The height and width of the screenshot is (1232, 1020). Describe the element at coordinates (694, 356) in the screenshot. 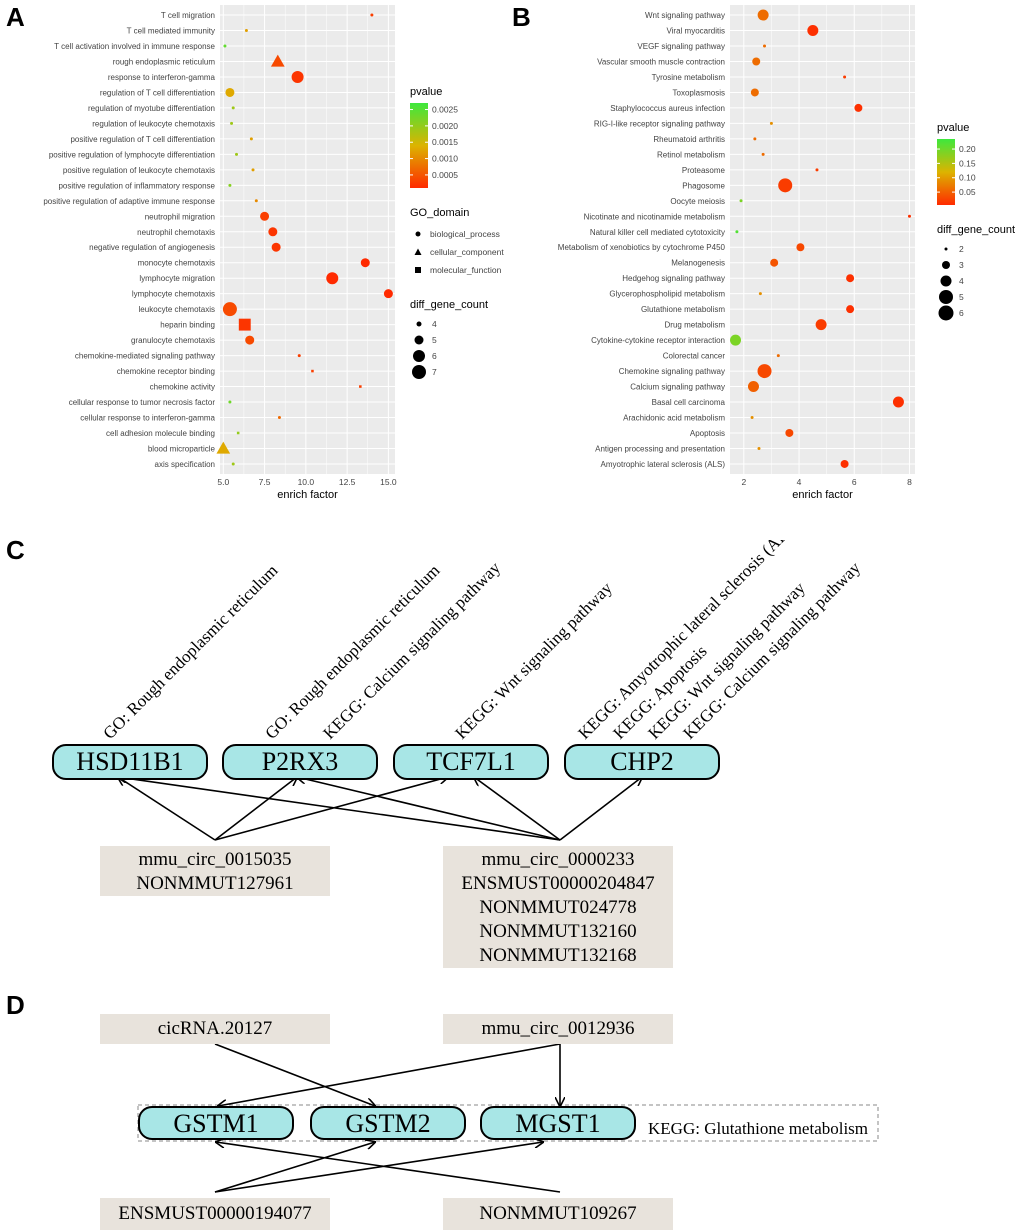

I see `y-tick-label: Colorectal cancer` at that location.